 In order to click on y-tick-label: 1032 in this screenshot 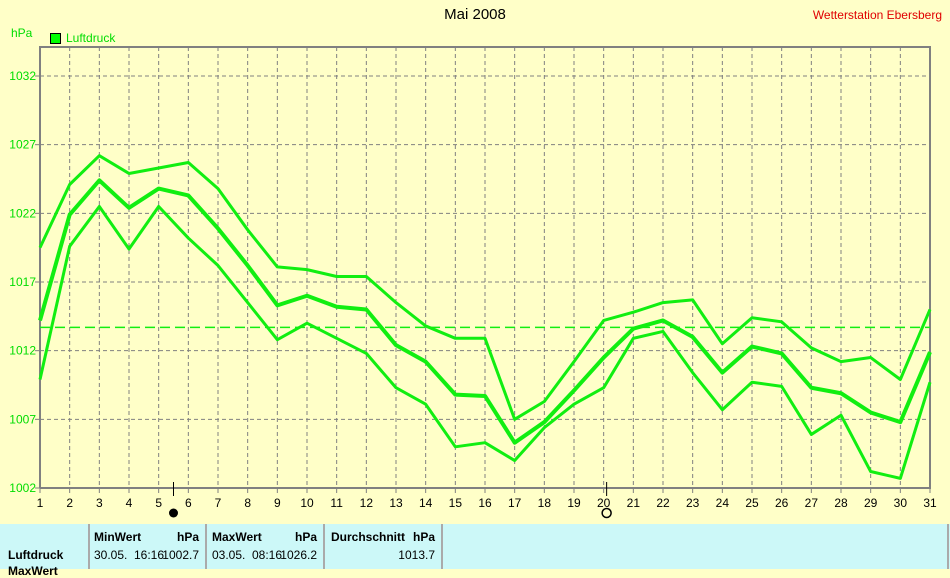, I will do `click(22, 76)`.